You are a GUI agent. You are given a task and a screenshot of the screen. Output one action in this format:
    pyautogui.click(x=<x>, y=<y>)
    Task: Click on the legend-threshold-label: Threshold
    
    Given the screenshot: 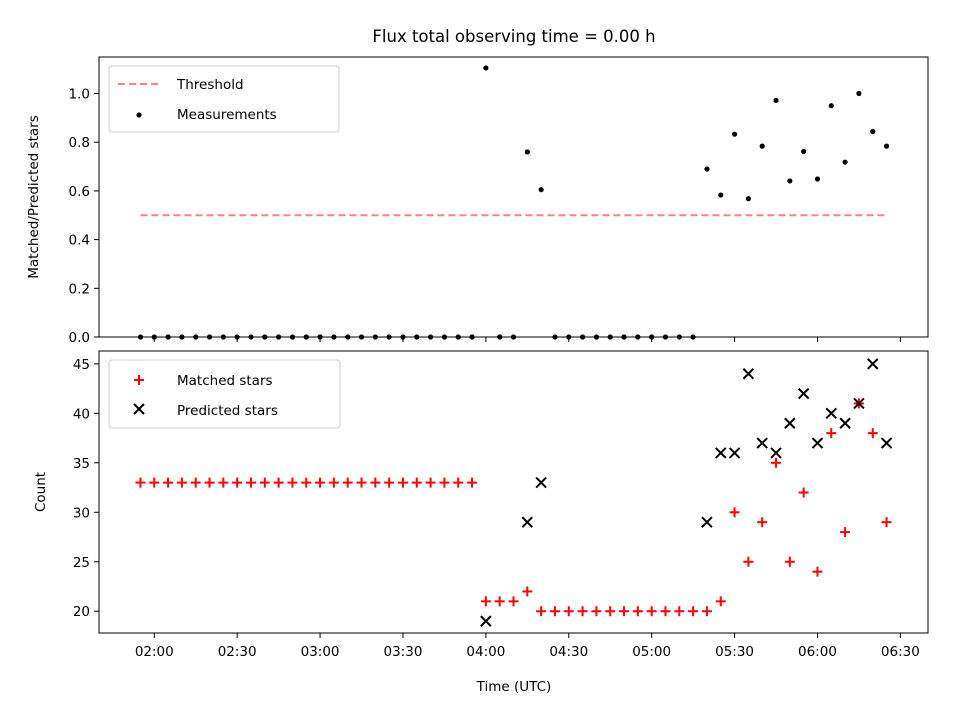 What is the action you would take?
    pyautogui.click(x=210, y=85)
    